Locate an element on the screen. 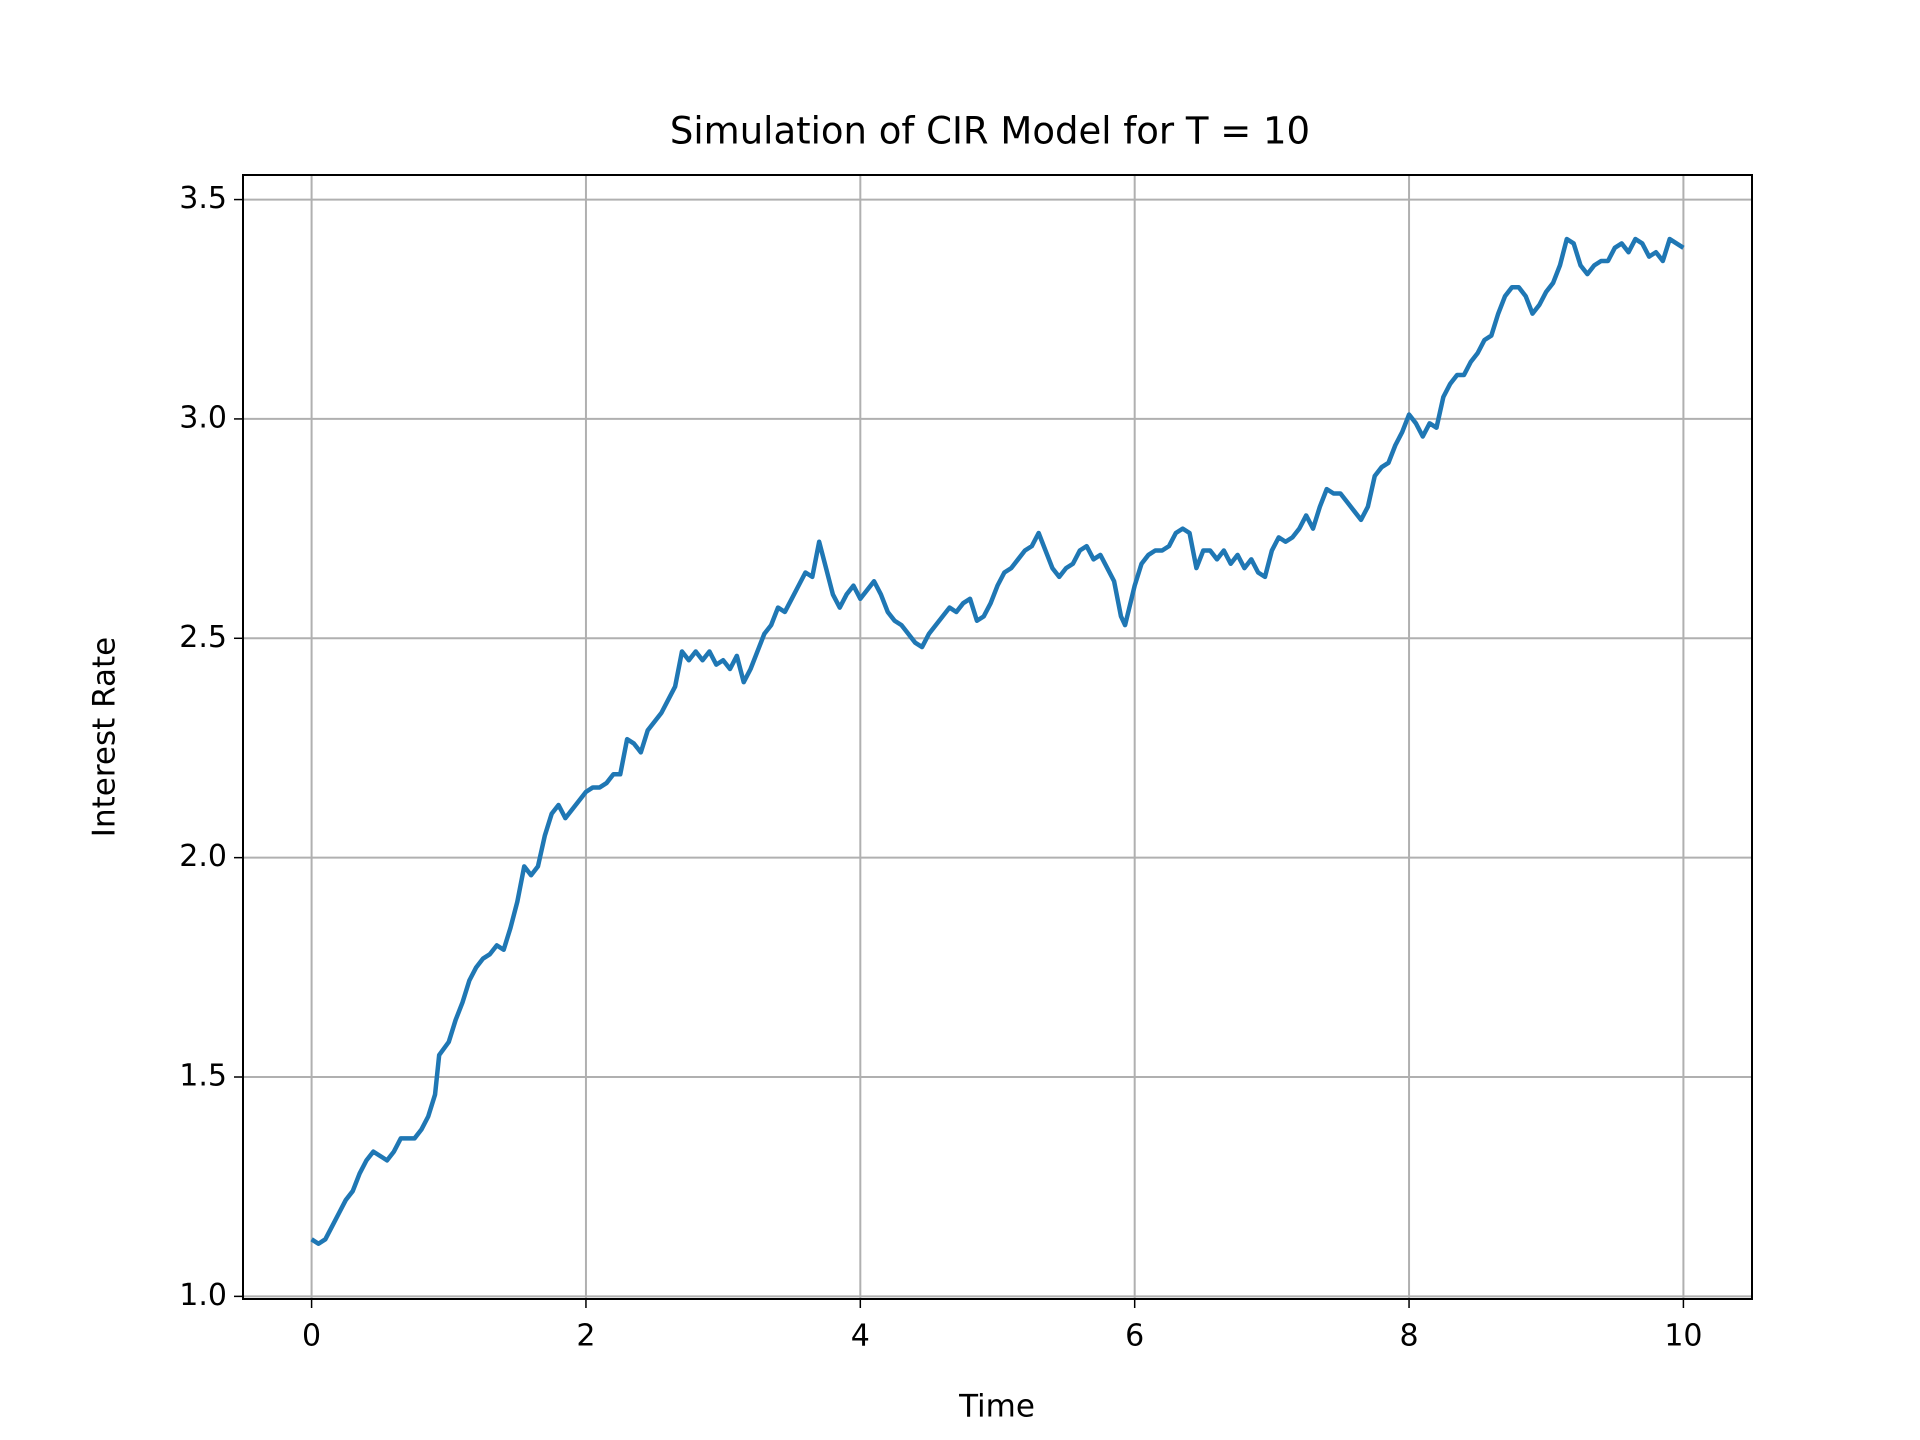 The width and height of the screenshot is (1920, 1440). y-tick-label: 1.5 is located at coordinates (203, 1076).